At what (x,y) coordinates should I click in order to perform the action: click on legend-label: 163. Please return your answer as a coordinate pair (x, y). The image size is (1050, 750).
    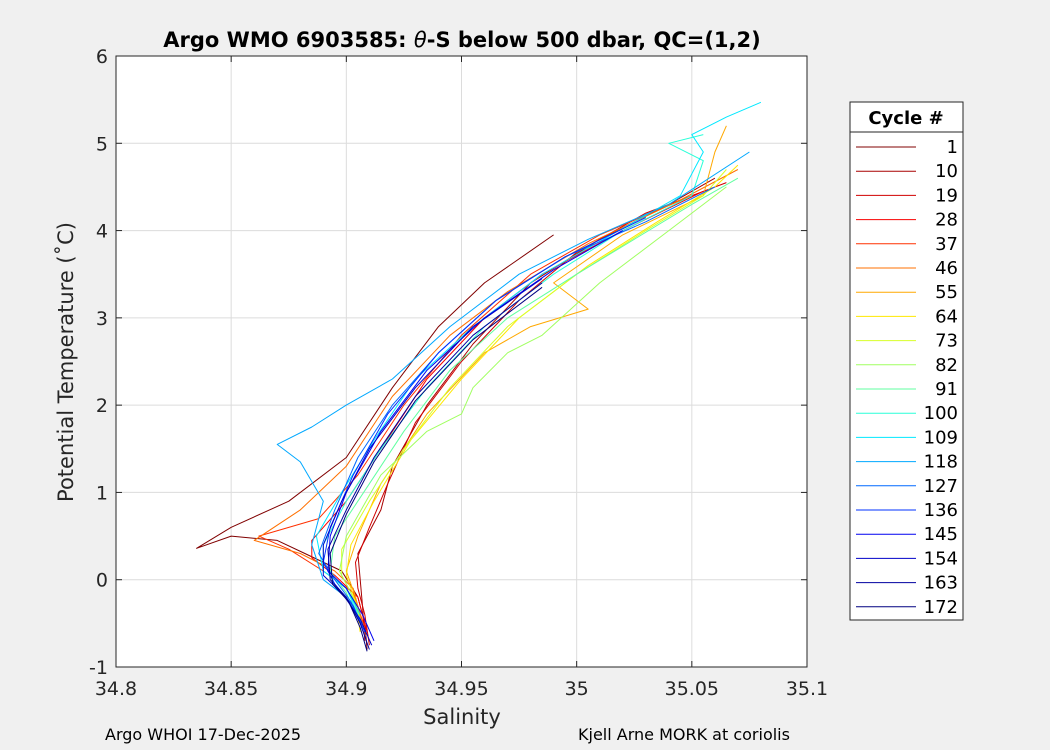
    Looking at the image, I should click on (941, 583).